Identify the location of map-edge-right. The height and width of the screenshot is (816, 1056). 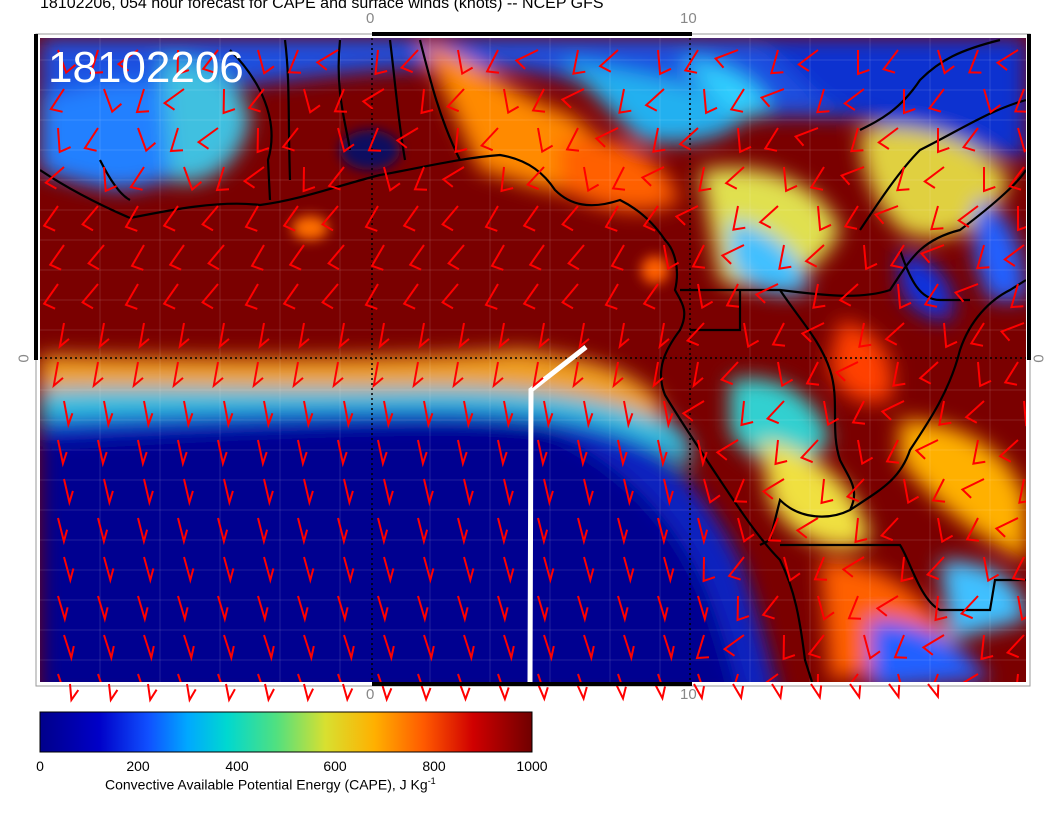
(1029, 197).